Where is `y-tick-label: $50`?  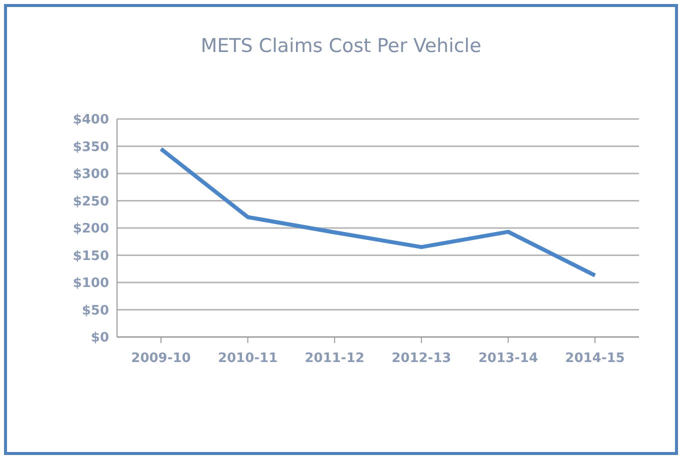 y-tick-label: $50 is located at coordinates (95, 310).